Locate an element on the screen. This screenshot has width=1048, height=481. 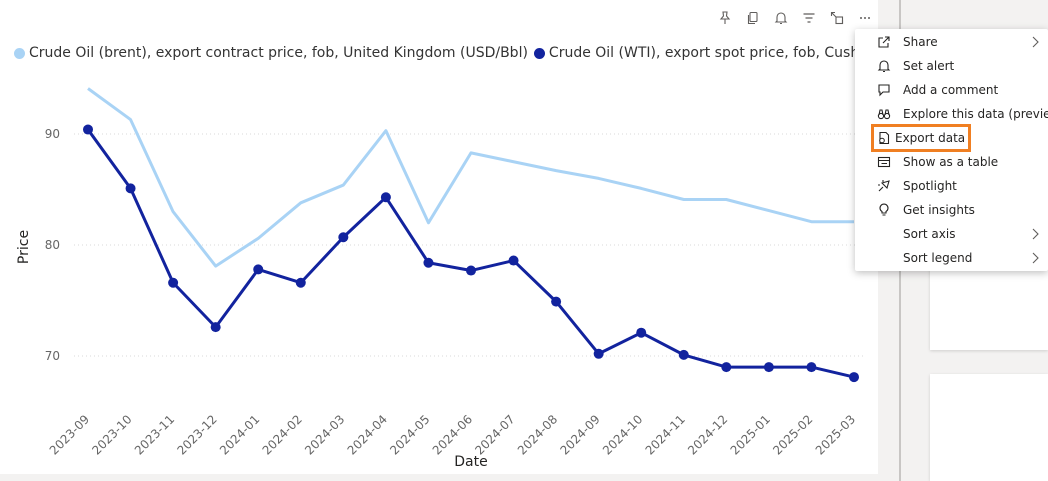
menu-item-spotlight: Spotlight is located at coordinates (951, 186).